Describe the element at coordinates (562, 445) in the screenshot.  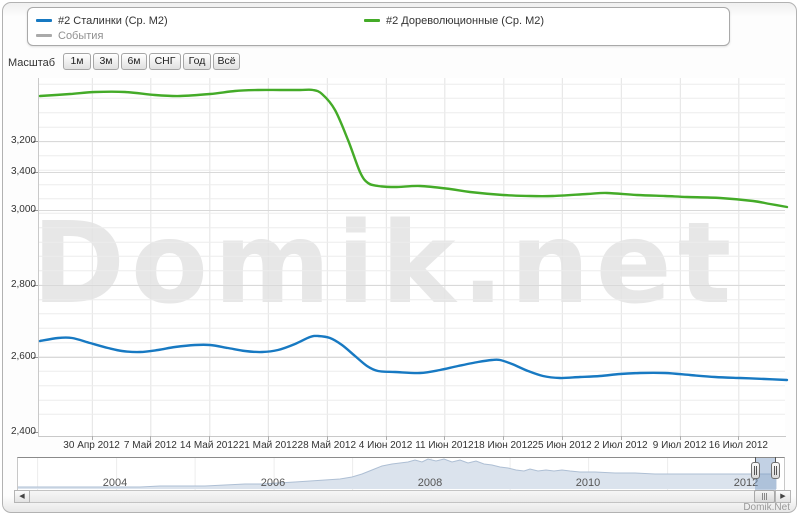
I see `x-axis-label: 25 Июн 2012` at that location.